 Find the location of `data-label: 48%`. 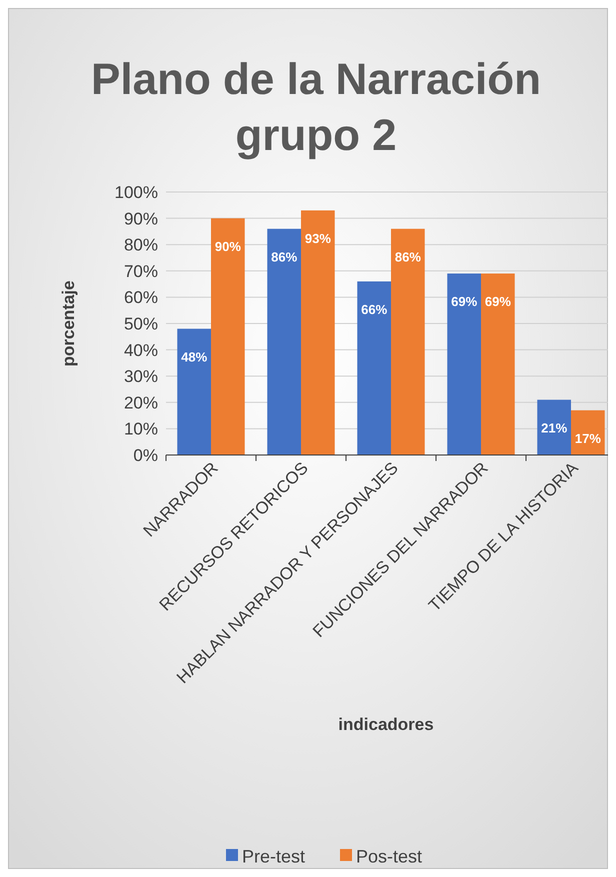

data-label: 48% is located at coordinates (194, 356).